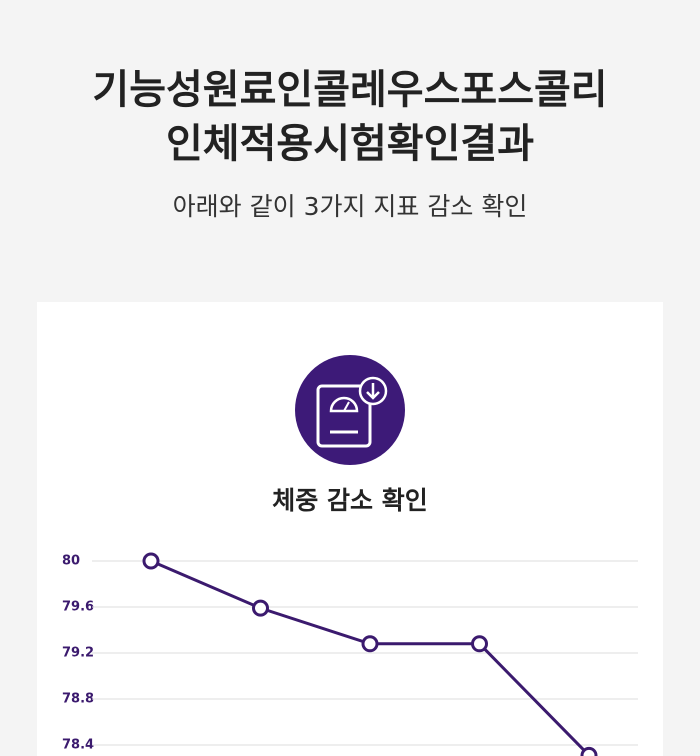 This screenshot has height=756, width=700. I want to click on y-tick-label: 79.2, so click(78, 653).